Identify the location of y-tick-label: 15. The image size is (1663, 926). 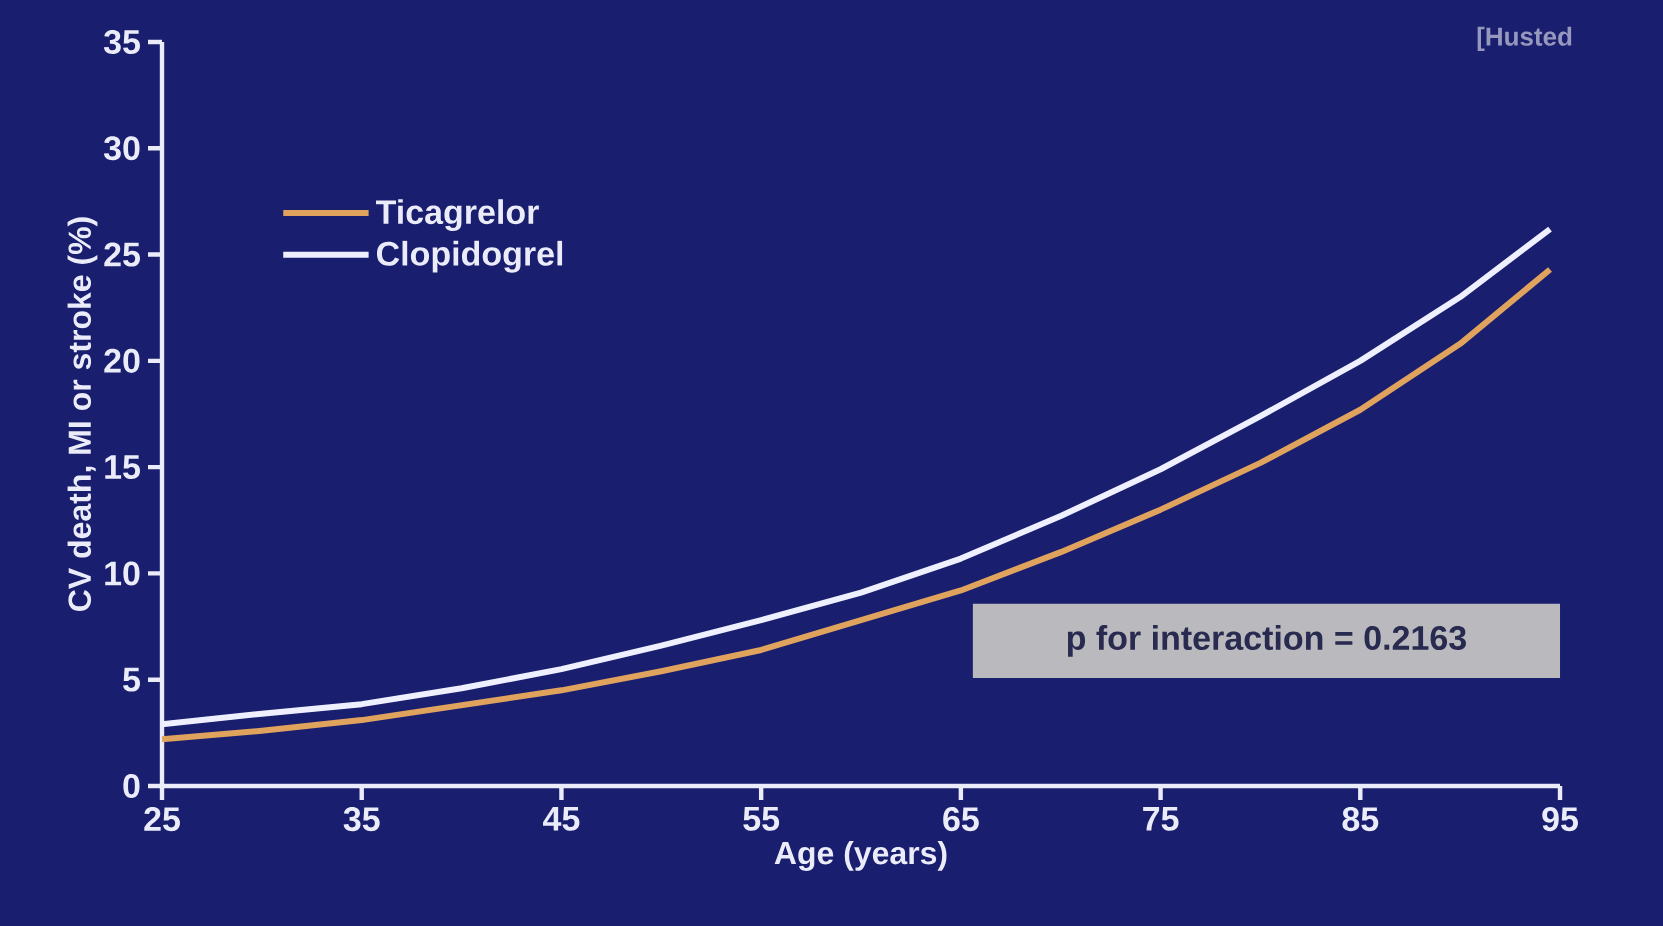
(122, 467).